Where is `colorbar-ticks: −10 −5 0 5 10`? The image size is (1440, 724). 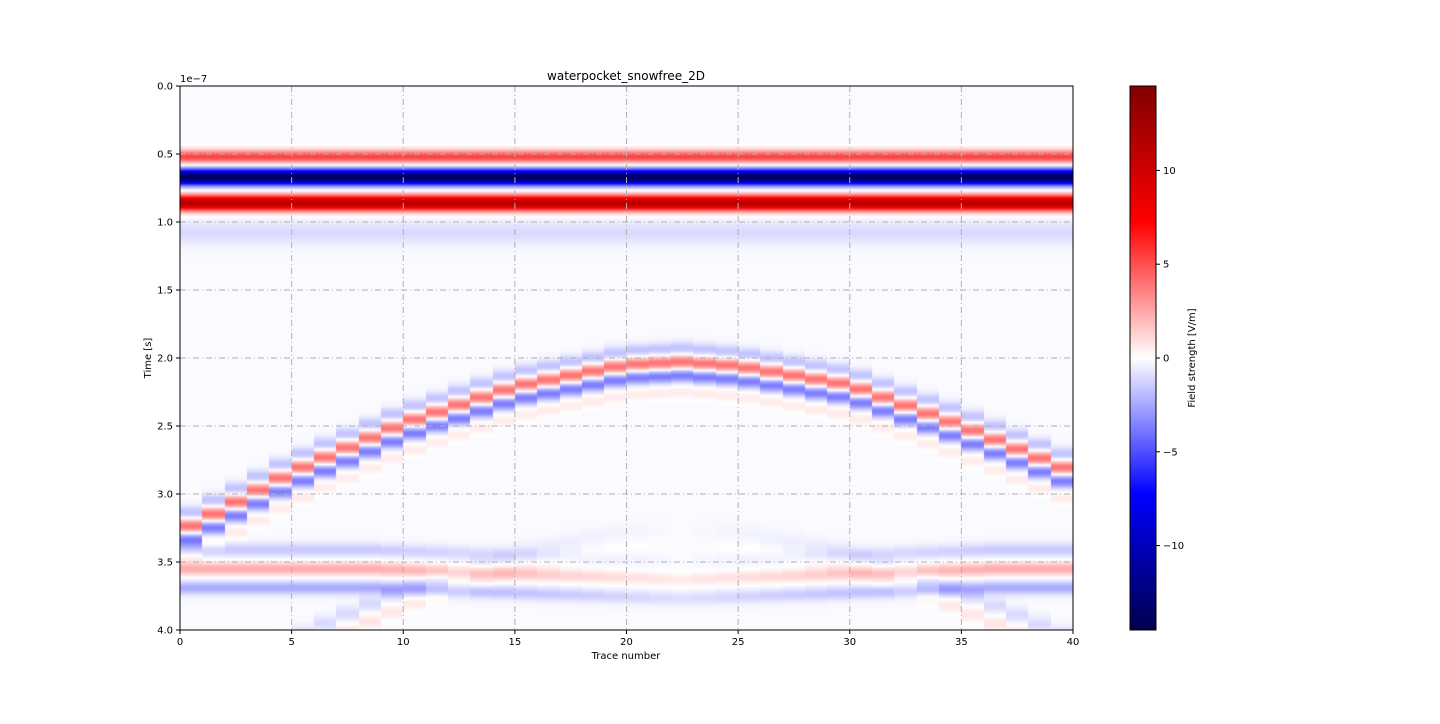 colorbar-ticks: −10 −5 0 5 10 is located at coordinates (1170, 359).